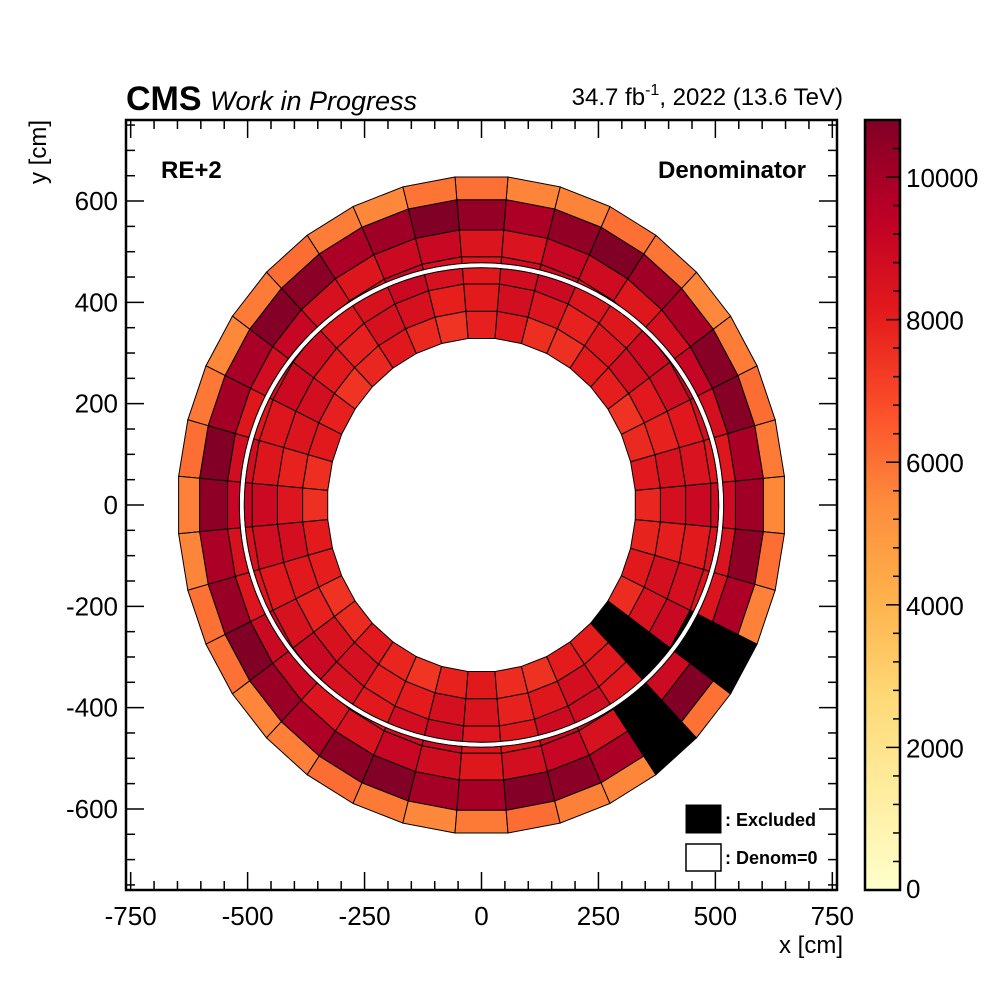 This screenshot has width=1000, height=1000. I want to click on x-tick-label: 0, so click(481, 916).